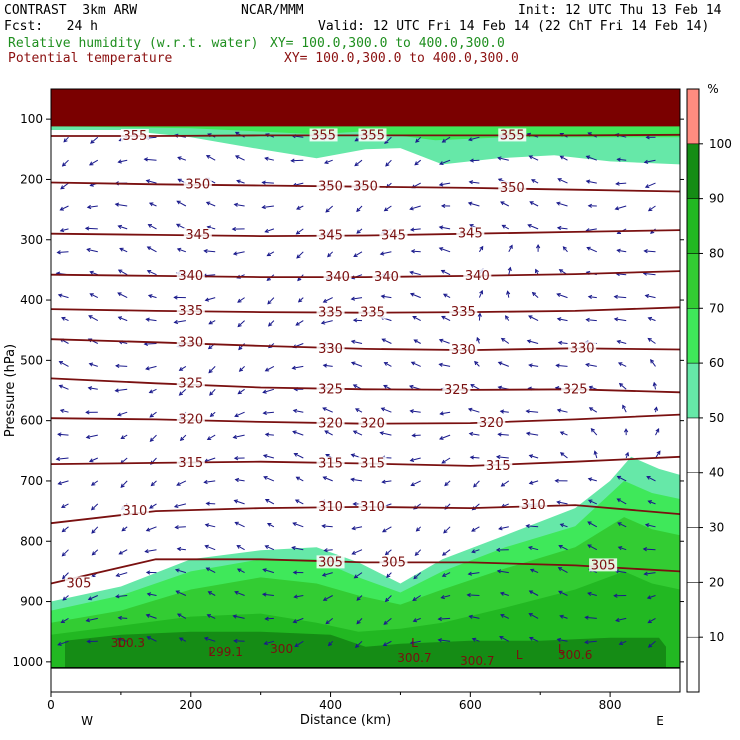 The width and height of the screenshot is (740, 740). What do you see at coordinates (693, 664) in the screenshot?
I see `colorbar-segment` at bounding box center [693, 664].